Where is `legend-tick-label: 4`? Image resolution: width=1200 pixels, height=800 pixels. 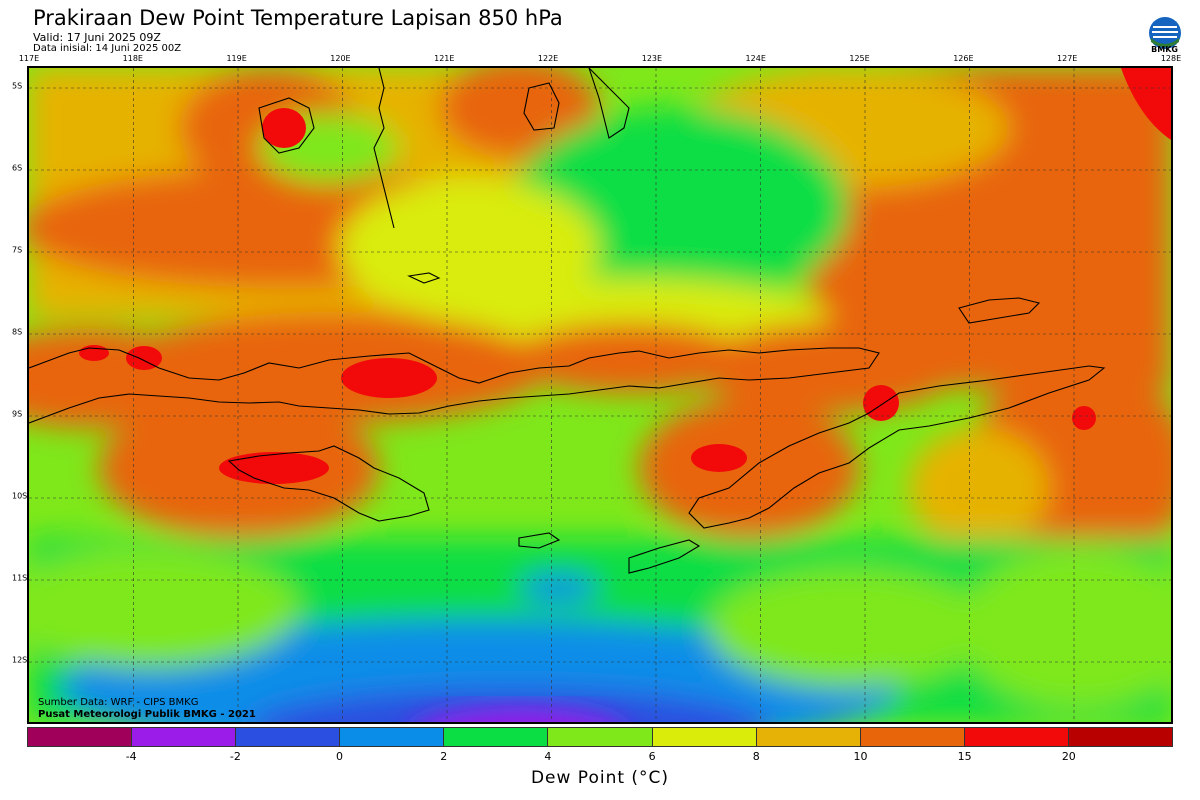
legend-tick-label: 4 is located at coordinates (548, 756).